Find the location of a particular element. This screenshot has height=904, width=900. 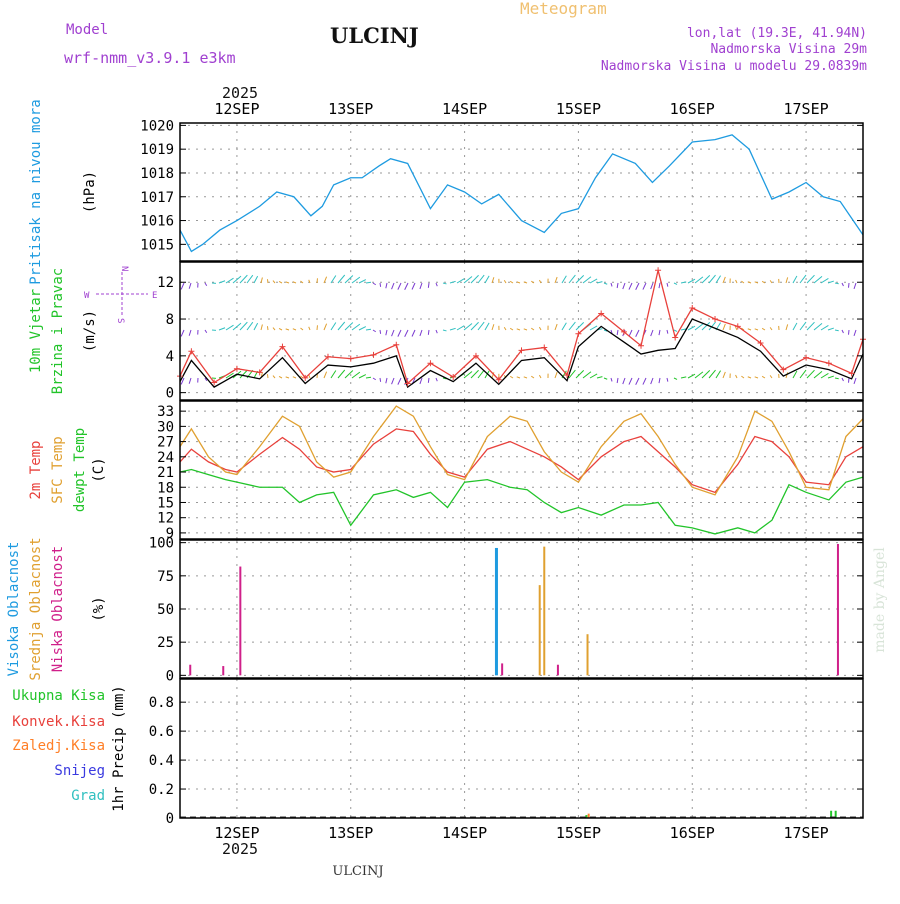

series-line-gust is located at coordinates (521, 326).